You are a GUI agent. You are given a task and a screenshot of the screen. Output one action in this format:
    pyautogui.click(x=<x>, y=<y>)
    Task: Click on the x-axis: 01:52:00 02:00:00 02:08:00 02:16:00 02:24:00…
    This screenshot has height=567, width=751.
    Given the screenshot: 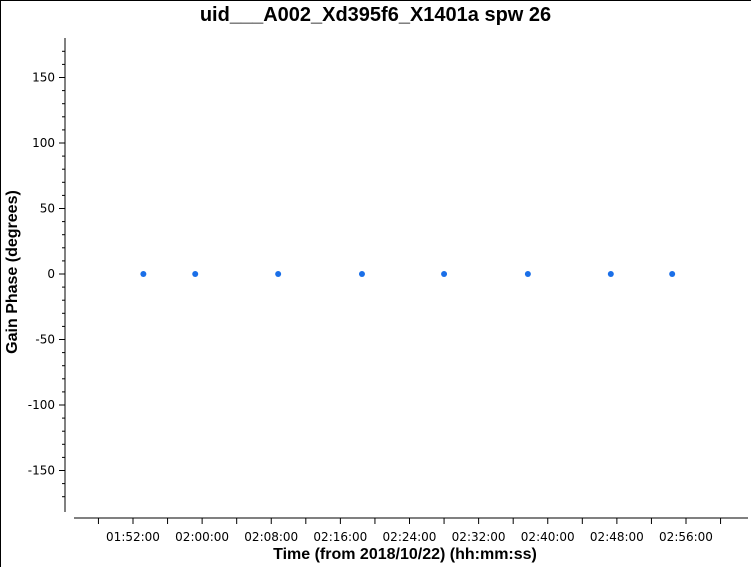 What is the action you would take?
    pyautogui.click(x=411, y=530)
    